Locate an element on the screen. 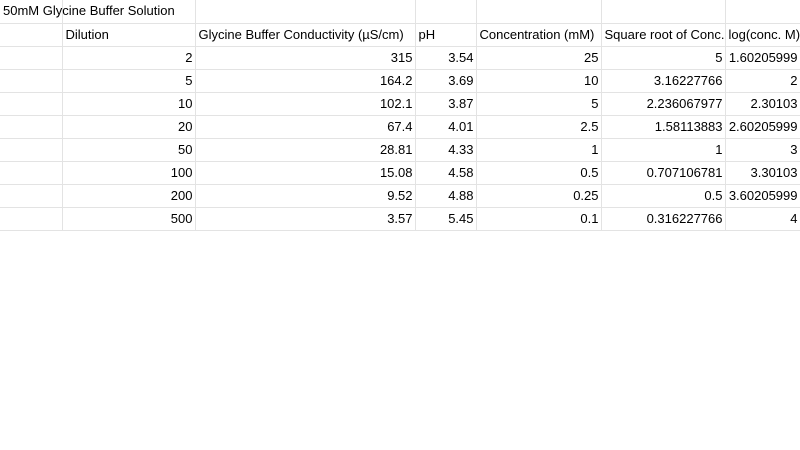 The height and width of the screenshot is (450, 800). cell-ph: 5.45 is located at coordinates (446, 219).